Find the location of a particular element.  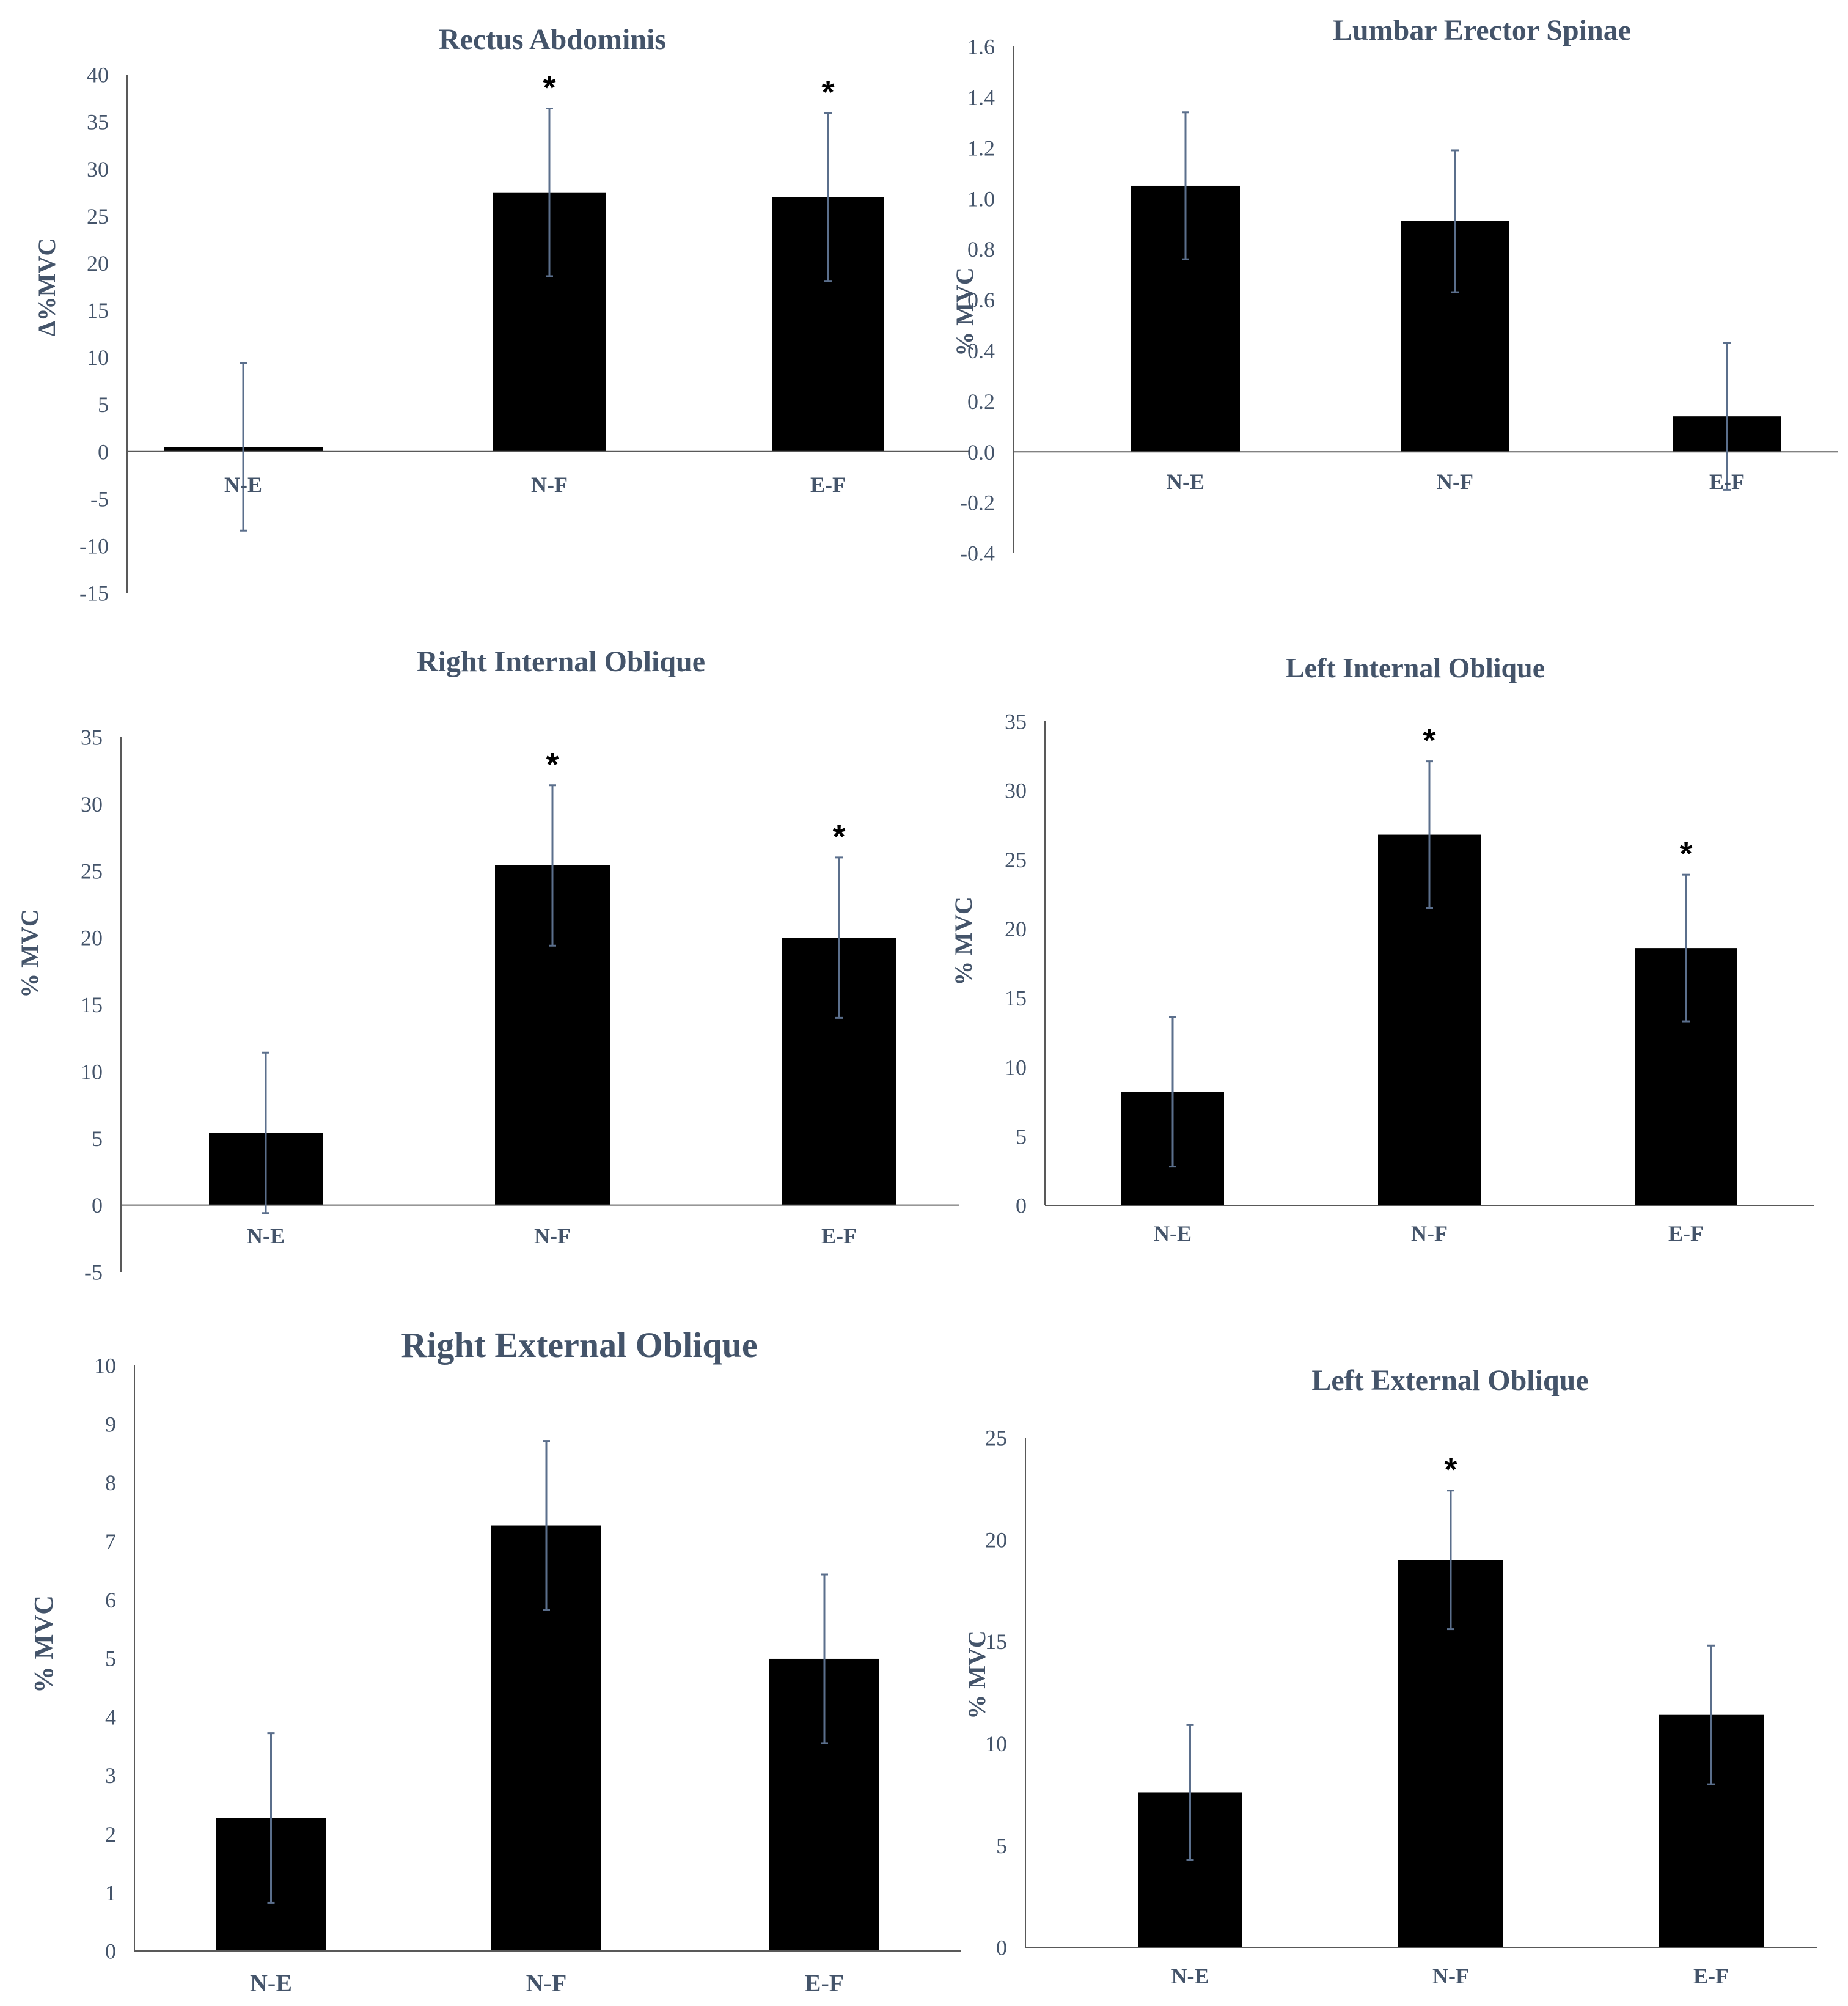

y-tick-label: 1 is located at coordinates (111, 1893).